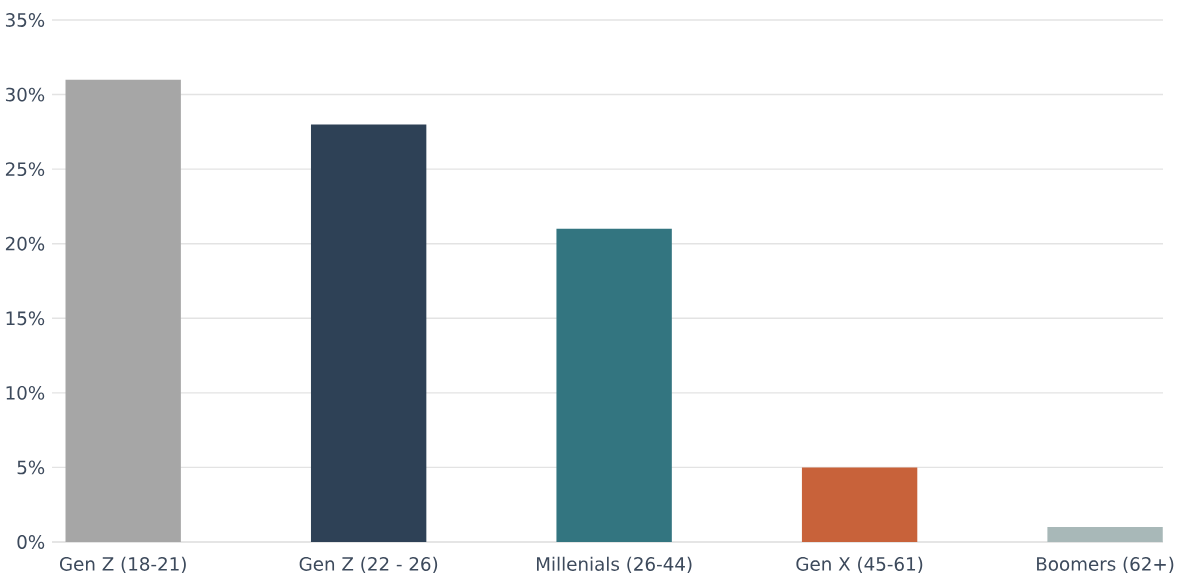 The image size is (1184, 584). Describe the element at coordinates (25, 392) in the screenshot. I see `y-tick-label: 10%` at that location.